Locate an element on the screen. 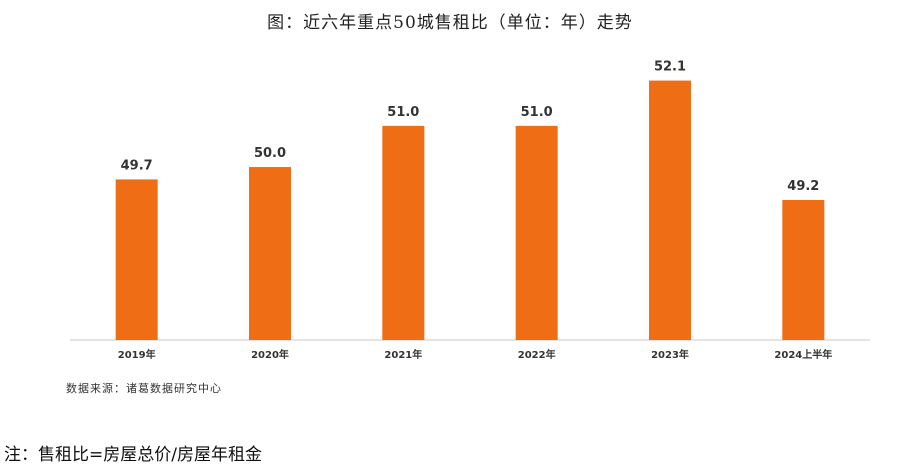  x-tick-label: 2023年 is located at coordinates (670, 354).